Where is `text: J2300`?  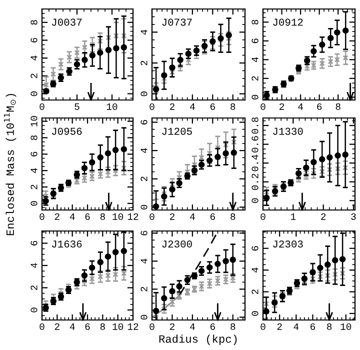 text: J2300 is located at coordinates (177, 244).